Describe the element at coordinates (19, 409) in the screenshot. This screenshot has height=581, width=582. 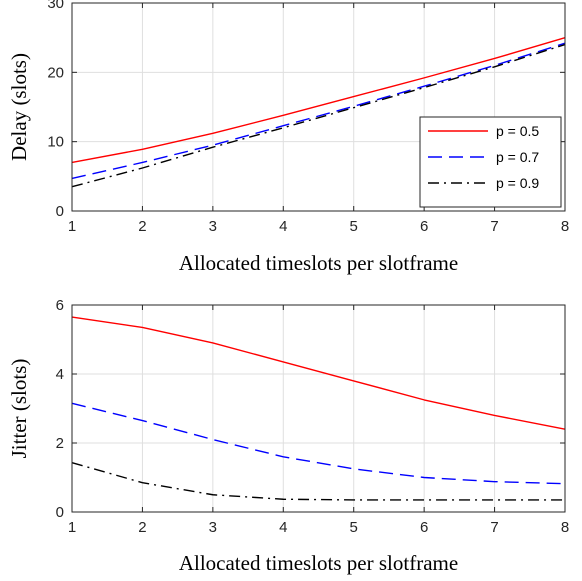
I see `y-axis-label: Jitter (slots)` at that location.